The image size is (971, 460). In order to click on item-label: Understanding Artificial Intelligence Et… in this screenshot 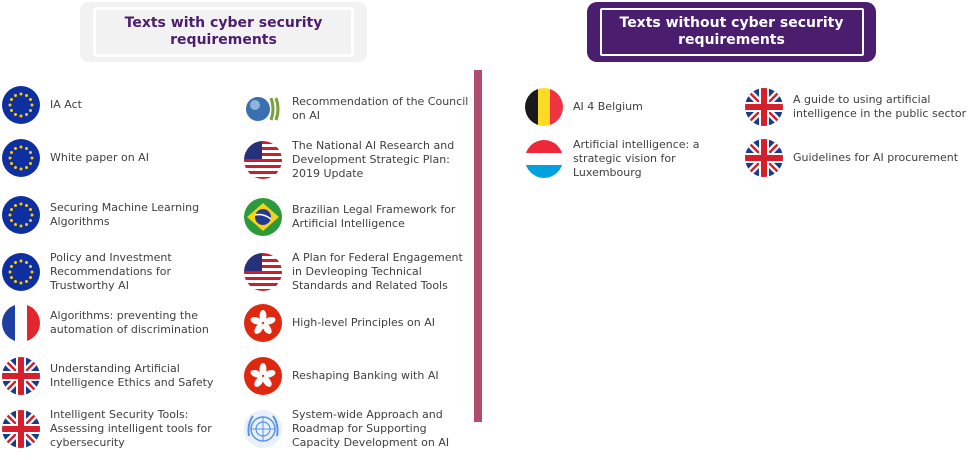, I will do `click(132, 375)`.